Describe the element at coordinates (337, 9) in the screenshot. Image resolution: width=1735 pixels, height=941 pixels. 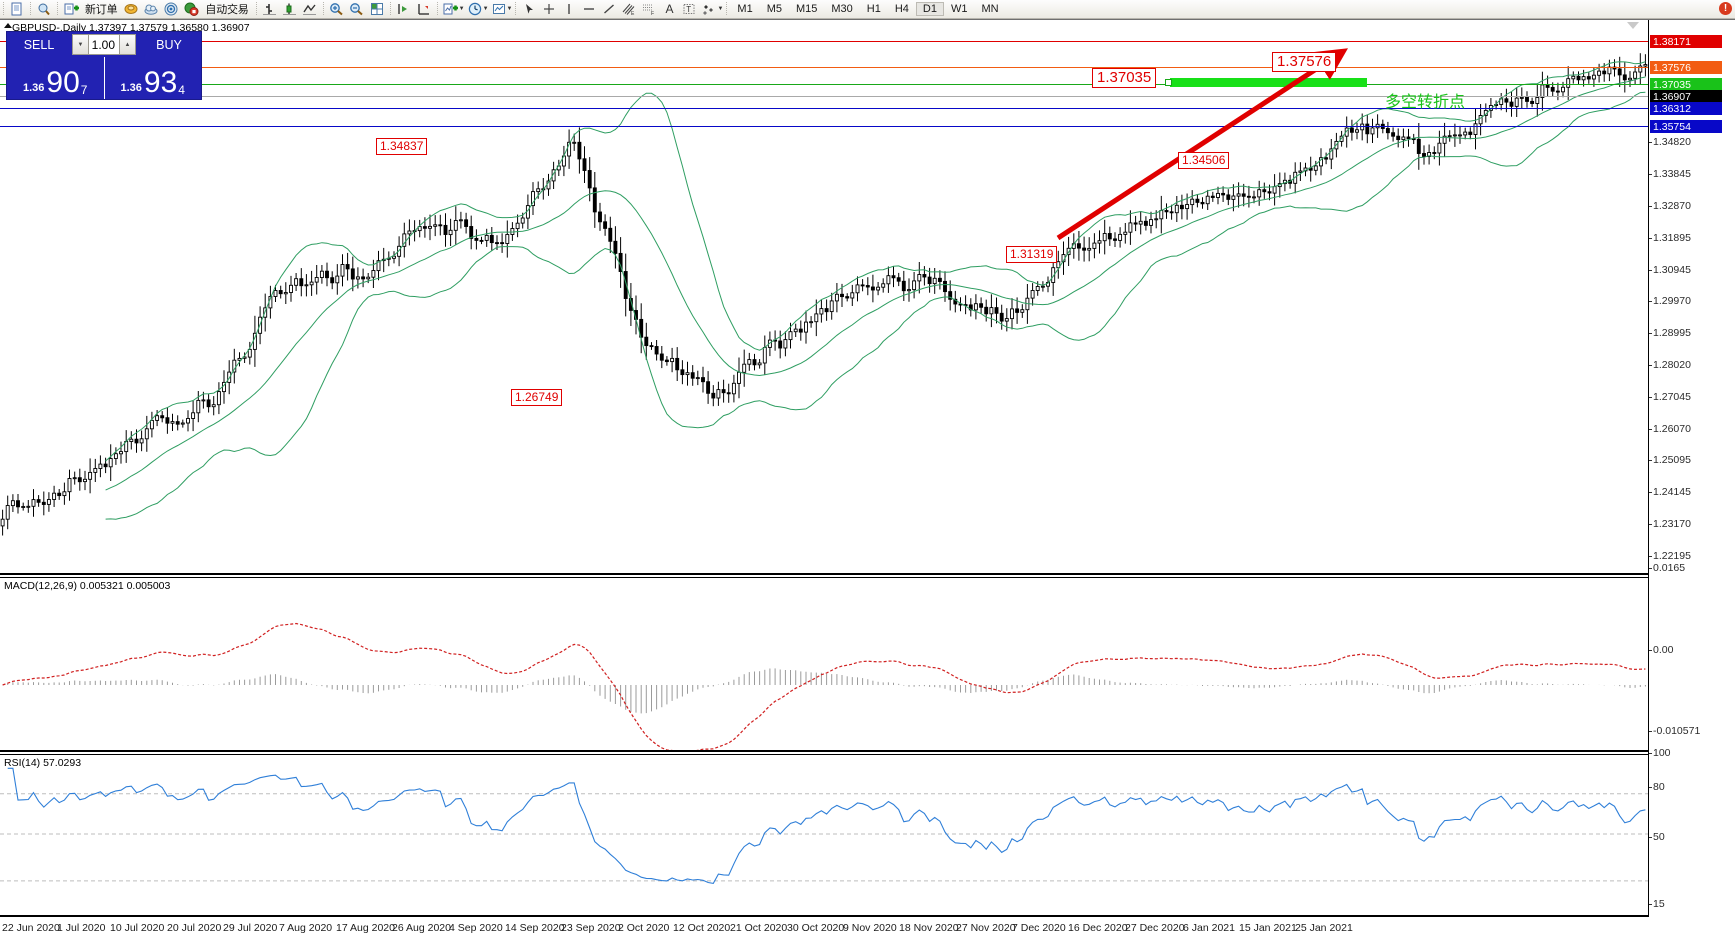
I see `zoom-in-icon` at that location.